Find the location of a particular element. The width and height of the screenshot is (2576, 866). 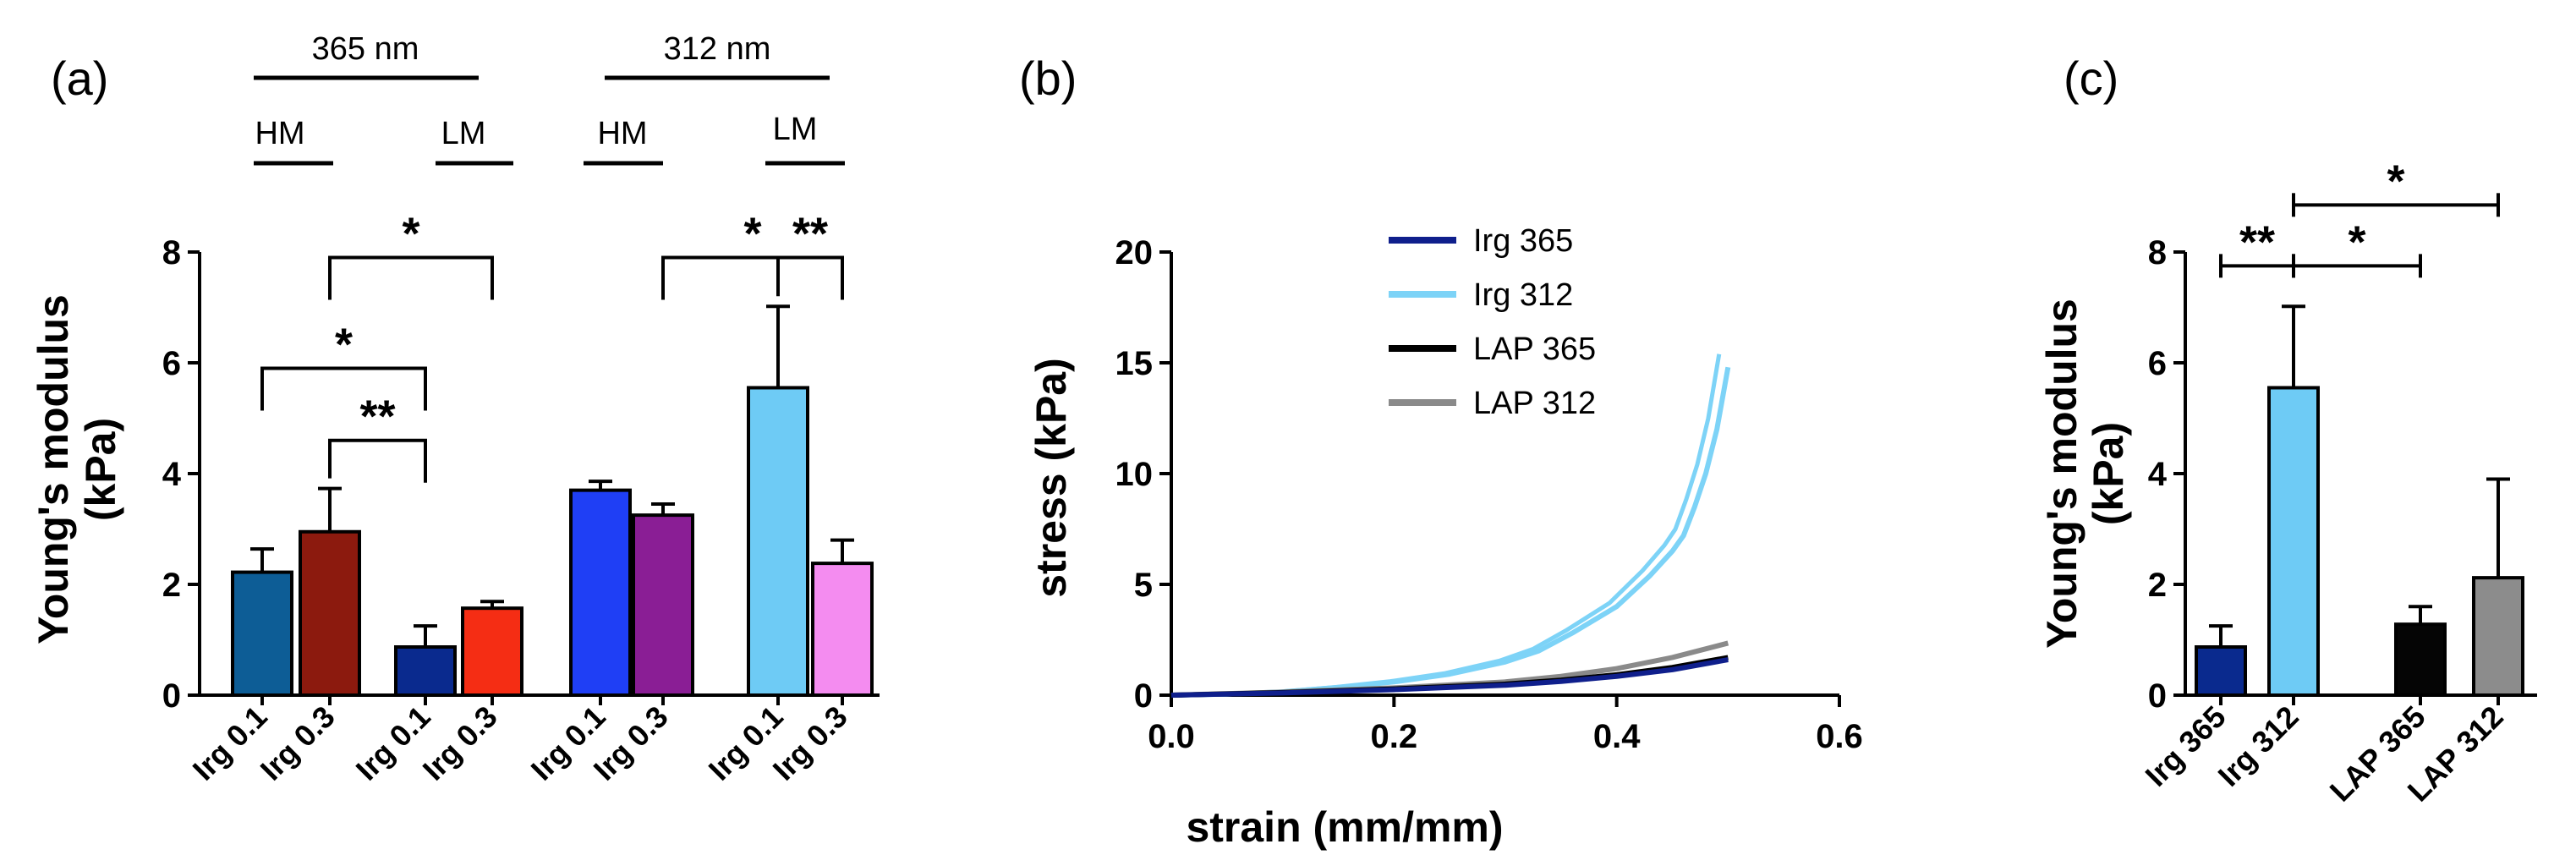

x-tick-label: Irg 312 is located at coordinates (2258, 746).